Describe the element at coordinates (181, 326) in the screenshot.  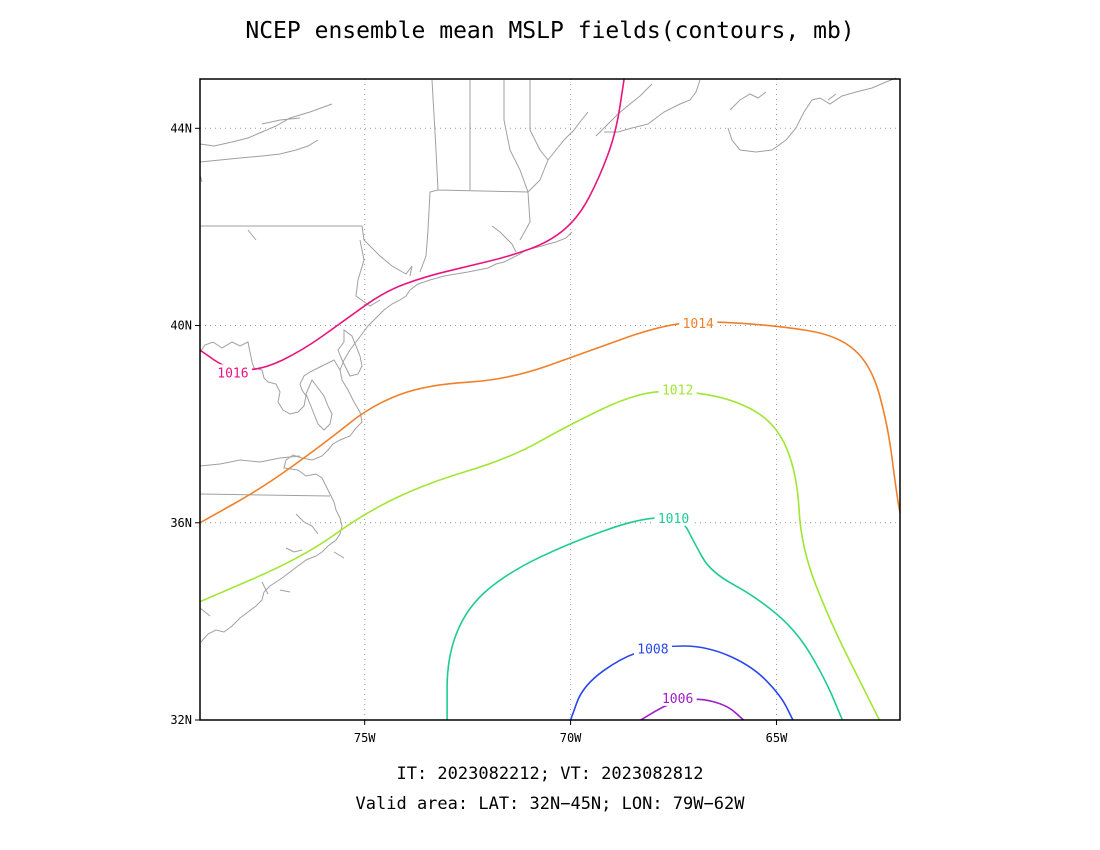
I see `lat-tick-label: 40N` at that location.